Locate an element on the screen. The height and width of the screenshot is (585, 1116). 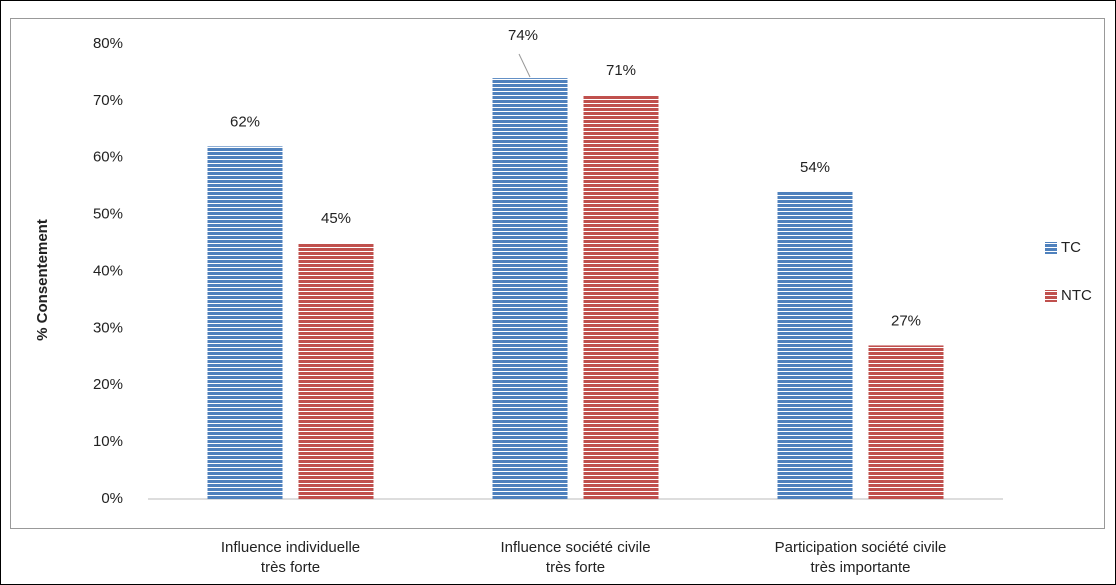
legend-label: TC is located at coordinates (1071, 247).